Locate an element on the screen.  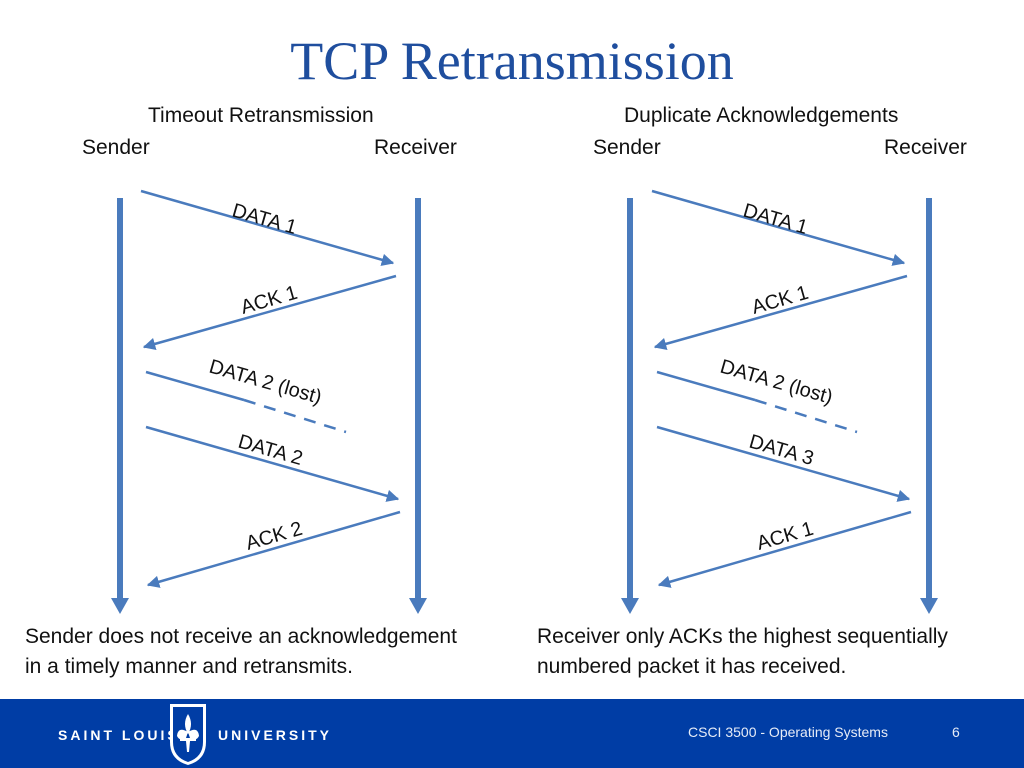
left-sender-label: Sender is located at coordinates (116, 147).